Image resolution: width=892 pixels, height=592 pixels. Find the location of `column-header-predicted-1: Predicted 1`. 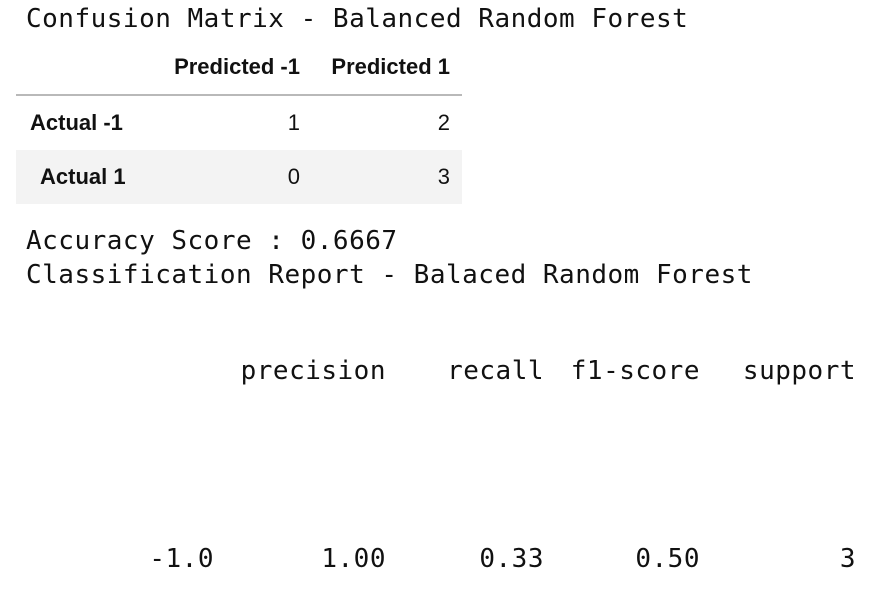

column-header-predicted-1: Predicted 1 is located at coordinates (390, 66).